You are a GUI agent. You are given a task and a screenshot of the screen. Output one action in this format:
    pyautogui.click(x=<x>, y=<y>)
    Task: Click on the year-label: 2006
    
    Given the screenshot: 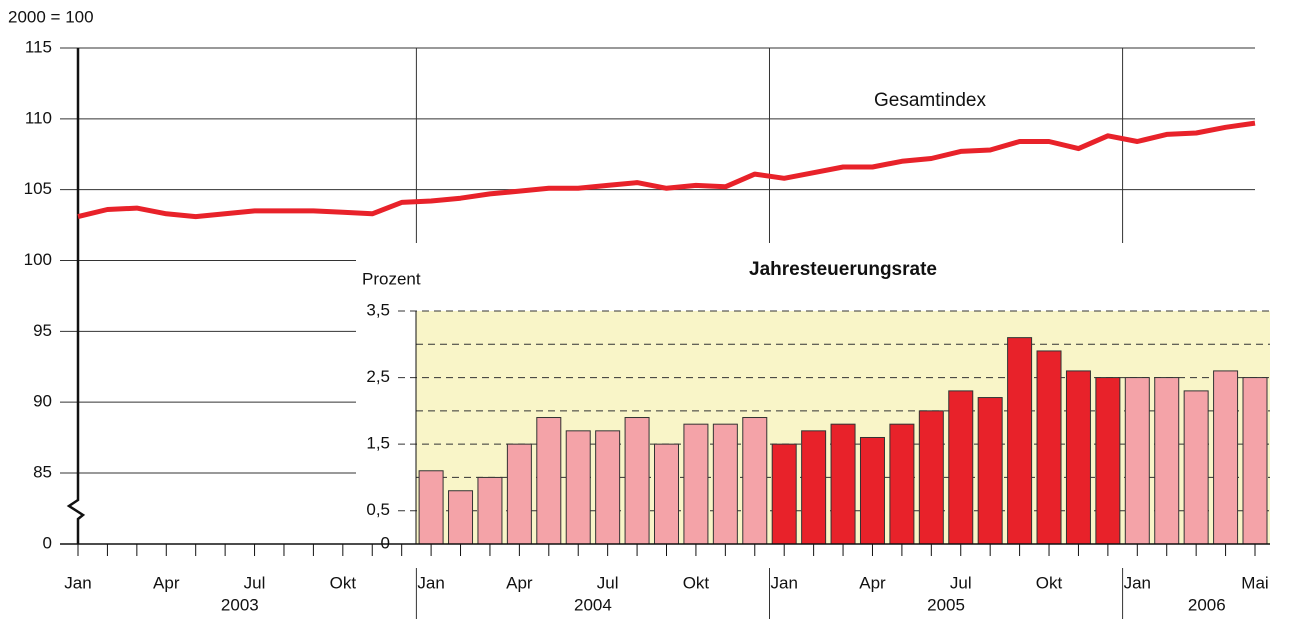 What is the action you would take?
    pyautogui.click(x=1207, y=604)
    